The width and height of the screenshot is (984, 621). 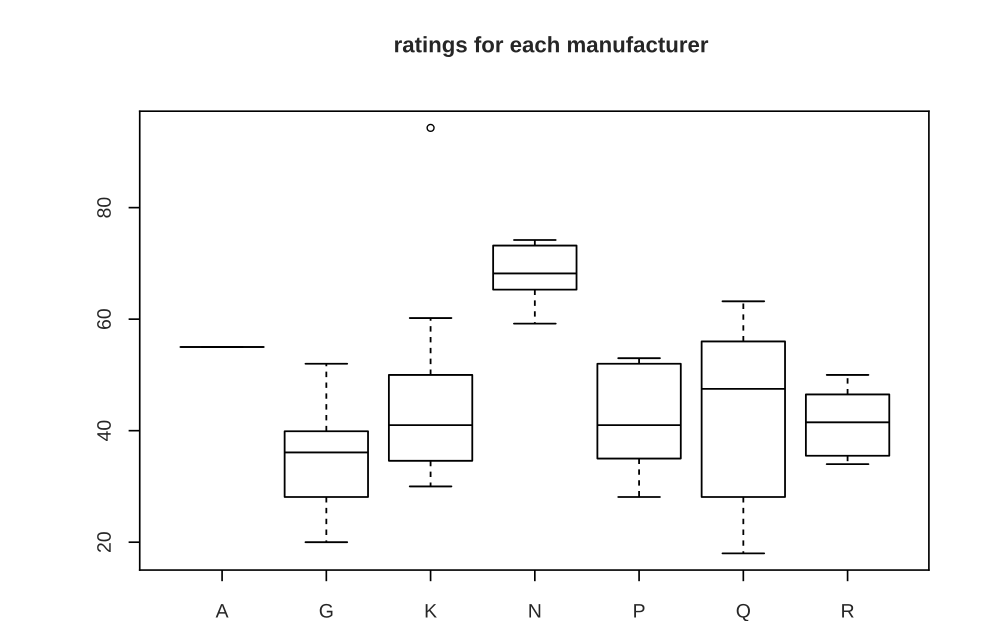 What do you see at coordinates (326, 611) in the screenshot?
I see `x-tick-label: G` at bounding box center [326, 611].